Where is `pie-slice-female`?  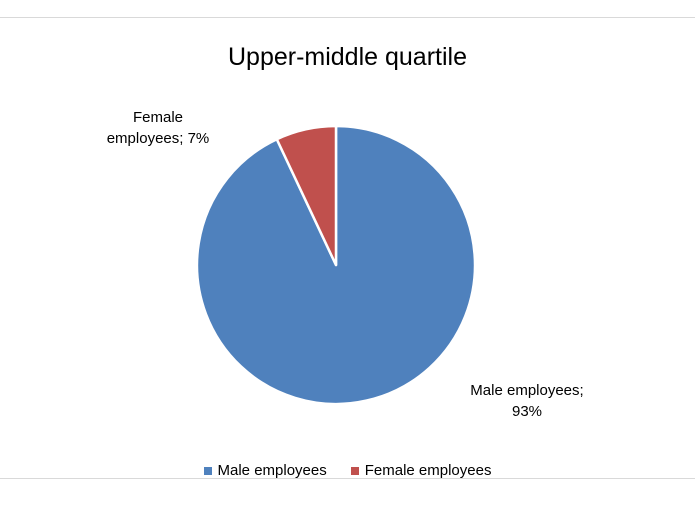 pie-slice-female is located at coordinates (306, 195).